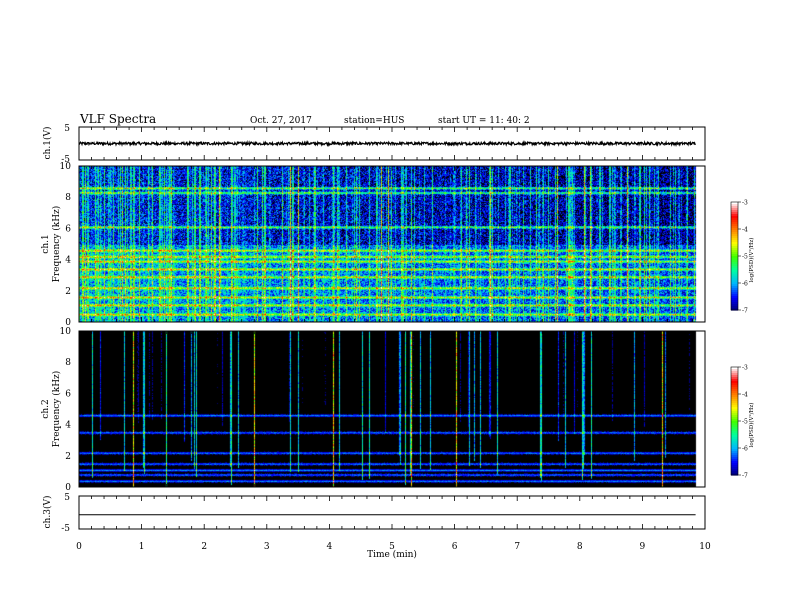 Image resolution: width=792 pixels, height=612 pixels. Describe the element at coordinates (745, 449) in the screenshot. I see `ch2-colorbar-tick-label: -6` at that location.